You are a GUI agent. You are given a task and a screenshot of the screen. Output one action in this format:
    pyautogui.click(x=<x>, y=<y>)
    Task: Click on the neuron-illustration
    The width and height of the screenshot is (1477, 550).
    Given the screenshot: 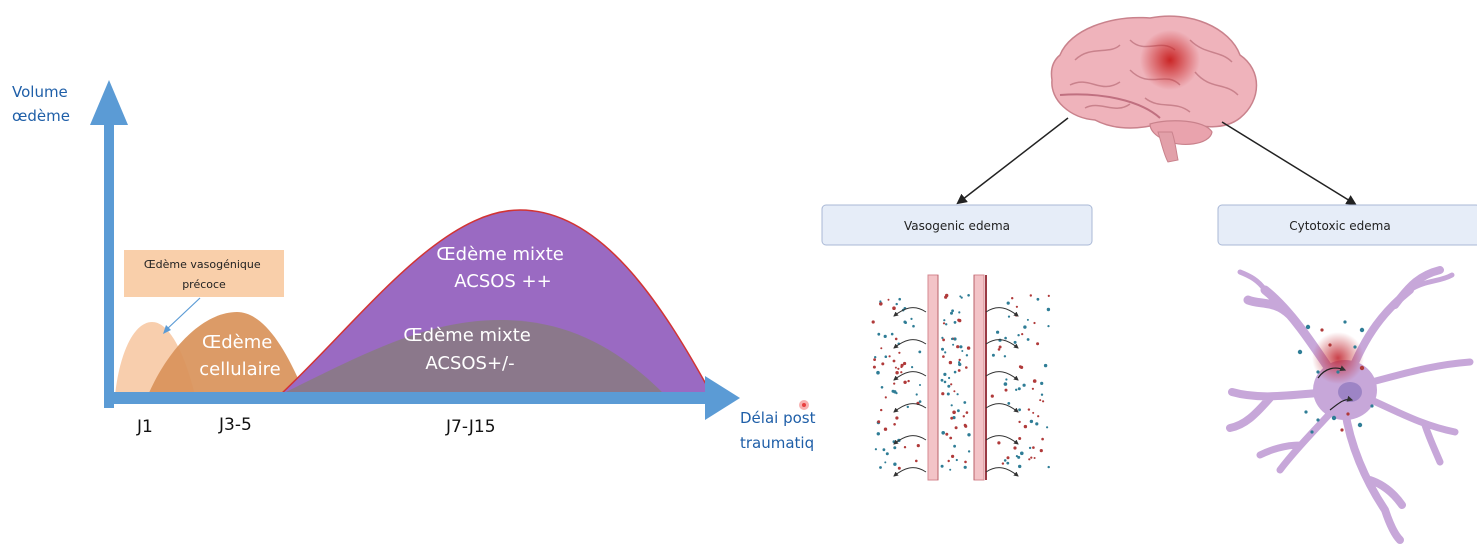 What is the action you would take?
    pyautogui.click(x=1350, y=405)
    